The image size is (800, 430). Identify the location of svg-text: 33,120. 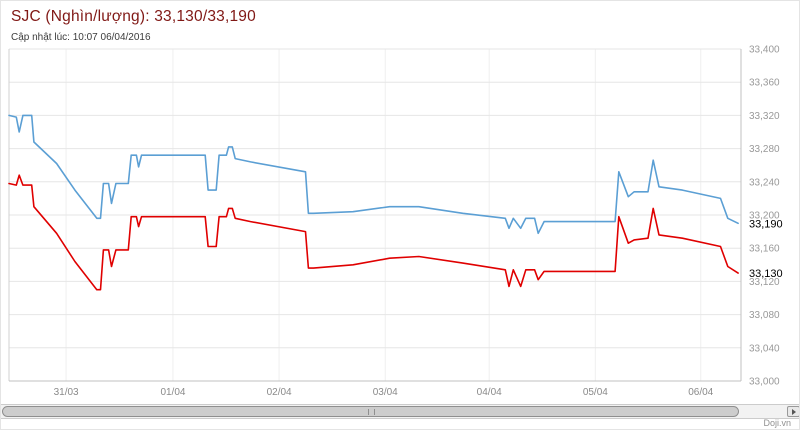
(764, 282).